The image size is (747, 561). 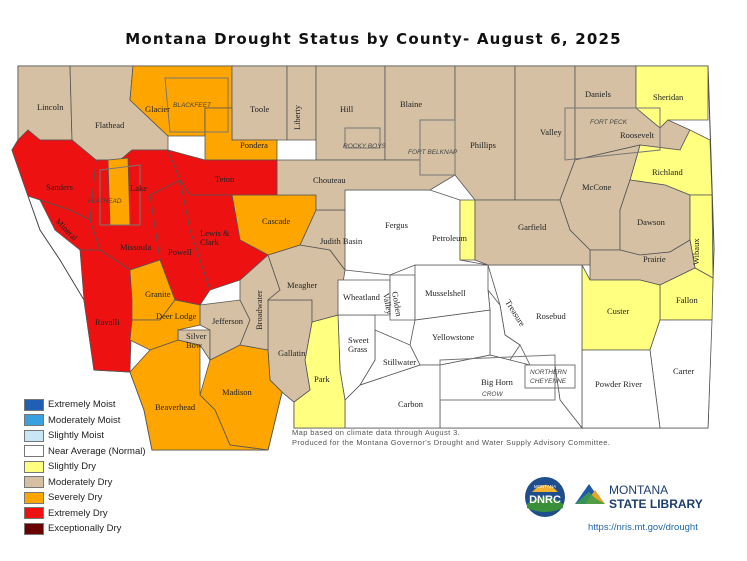 What do you see at coordinates (656, 504) in the screenshot?
I see `svg-text: STATE LIBRARY` at bounding box center [656, 504].